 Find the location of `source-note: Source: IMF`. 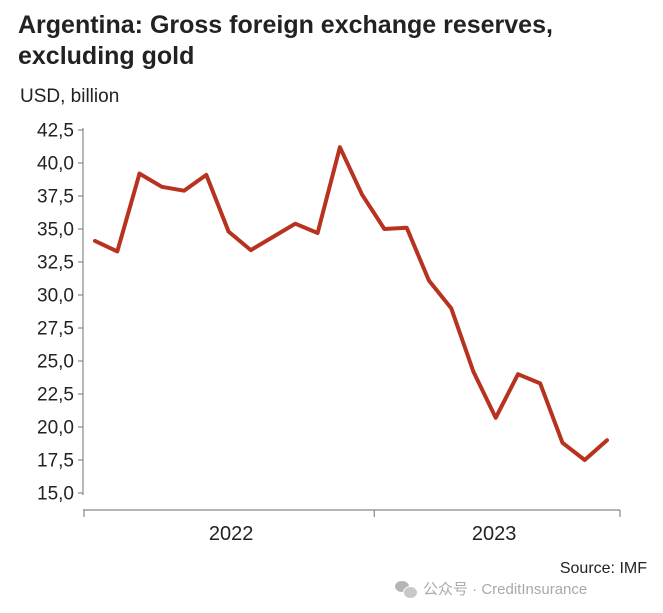

source-note: Source: IMF is located at coordinates (603, 568).